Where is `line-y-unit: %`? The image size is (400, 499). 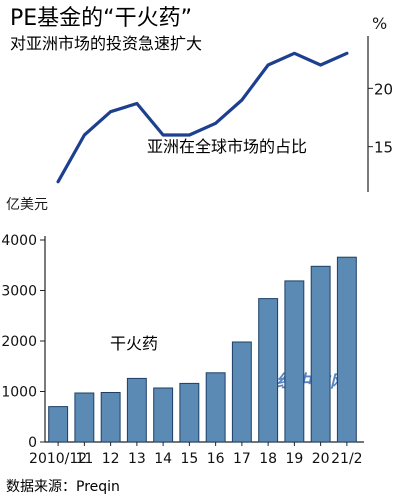 line-y-unit: % is located at coordinates (380, 23).